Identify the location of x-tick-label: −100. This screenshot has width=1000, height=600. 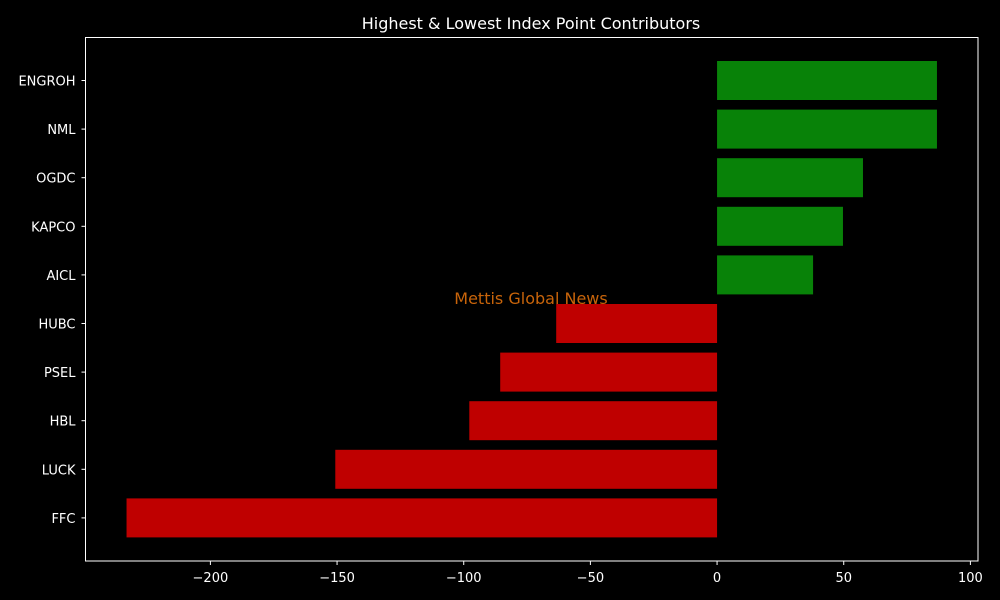
(464, 578).